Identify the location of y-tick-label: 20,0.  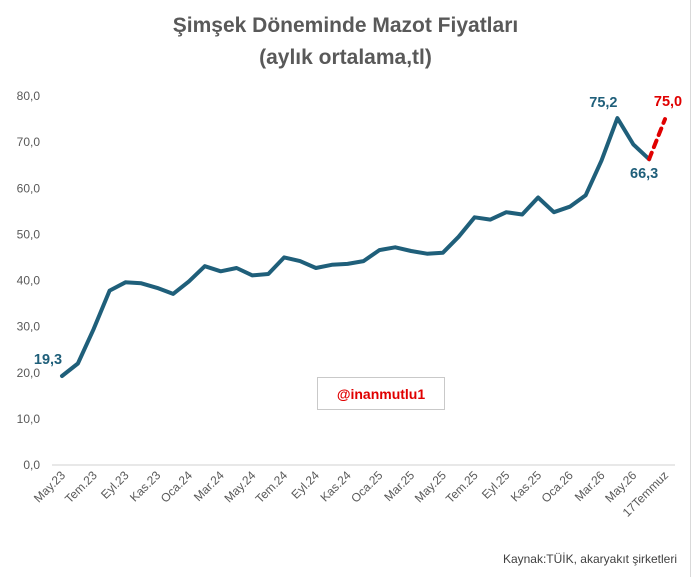
(29, 373).